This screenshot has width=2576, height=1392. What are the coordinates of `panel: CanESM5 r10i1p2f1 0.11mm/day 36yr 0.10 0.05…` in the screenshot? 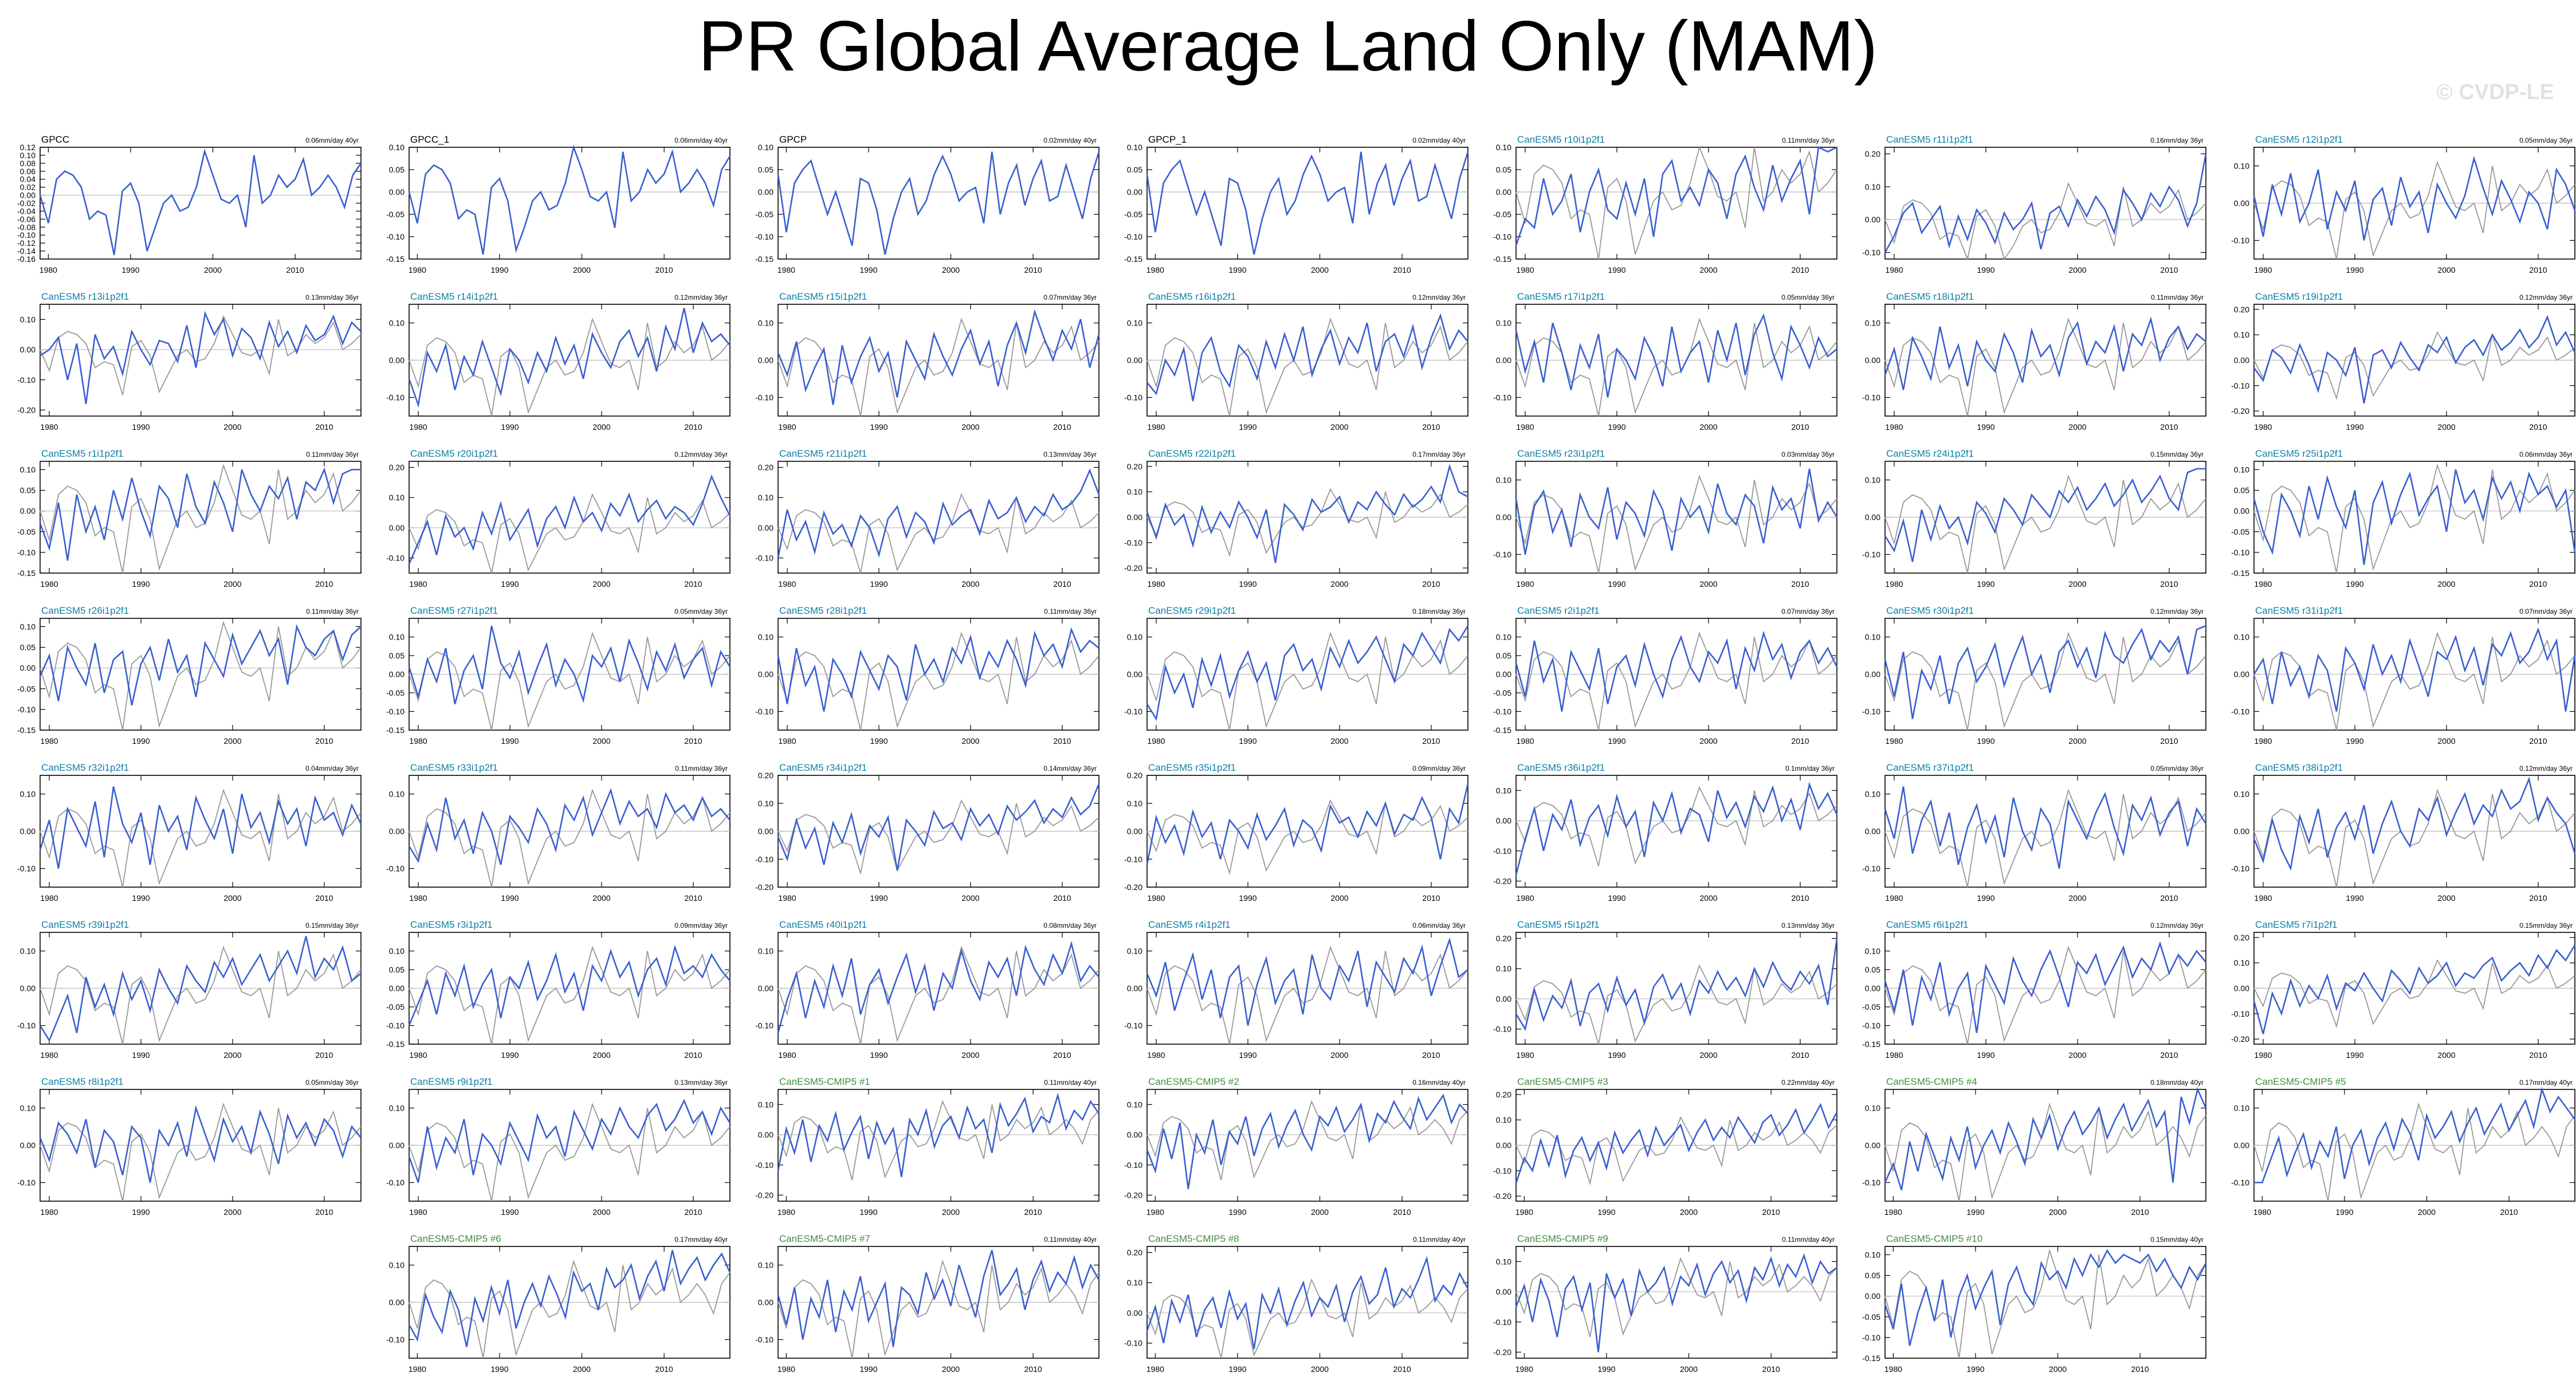 It's located at (1665, 204).